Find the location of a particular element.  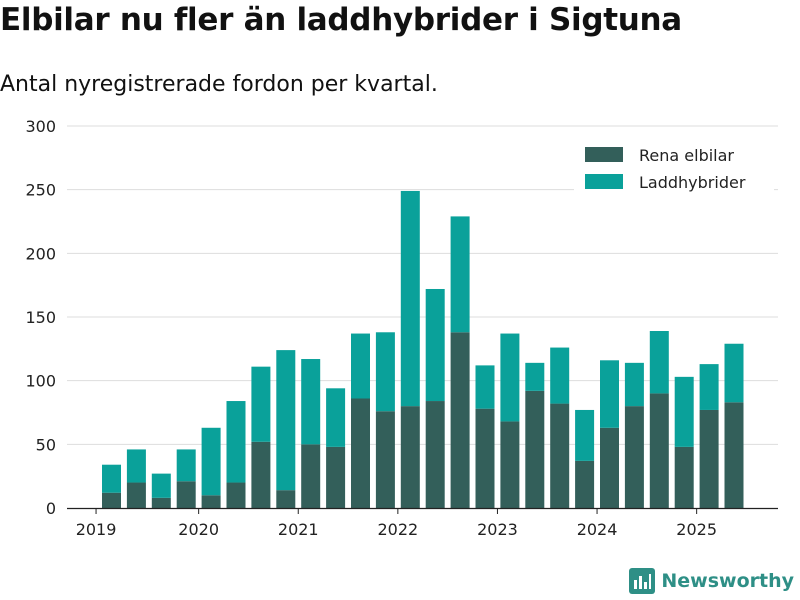

bar-chart-logo-icon is located at coordinates (642, 581).